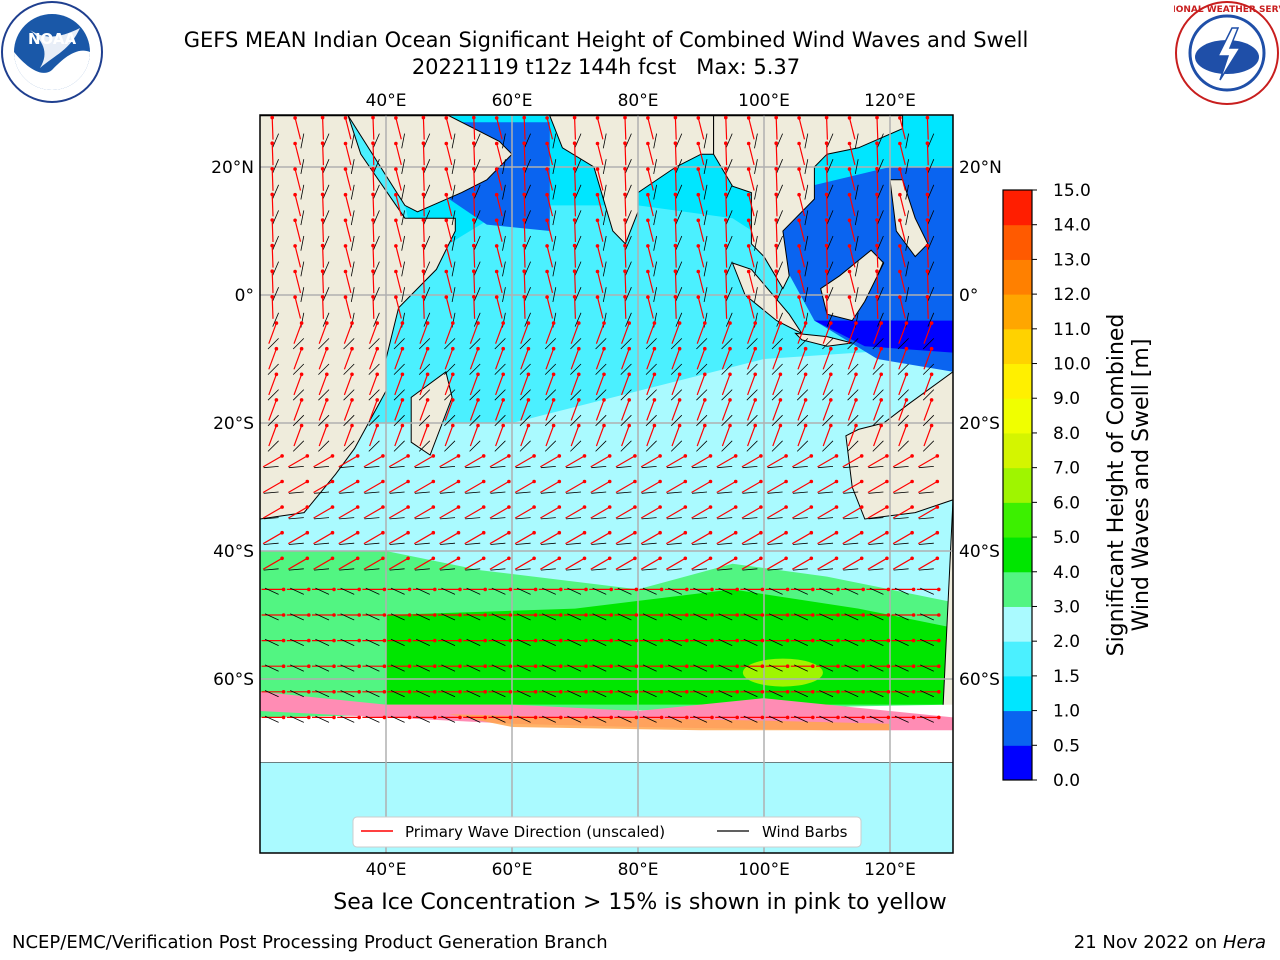 The height and width of the screenshot is (960, 1280). Describe the element at coordinates (606, 67) in the screenshot. I see `chart-subtitle: 20221119 t12z 144h fcst Max: 5.37` at that location.